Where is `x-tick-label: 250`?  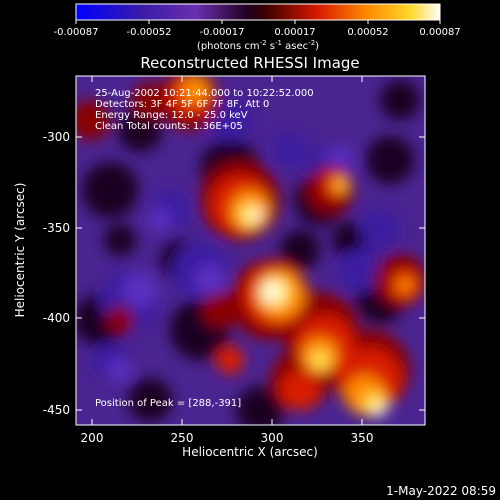 x-tick-label: 250 is located at coordinates (182, 438).